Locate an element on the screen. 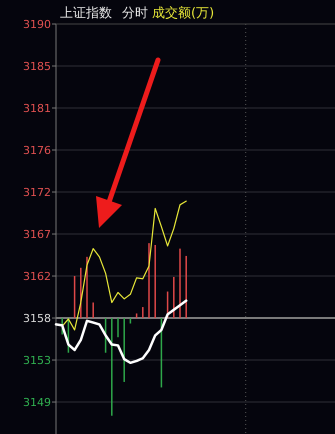 This screenshot has width=335, height=434. y-tick-label: 3185 is located at coordinates (37, 67).